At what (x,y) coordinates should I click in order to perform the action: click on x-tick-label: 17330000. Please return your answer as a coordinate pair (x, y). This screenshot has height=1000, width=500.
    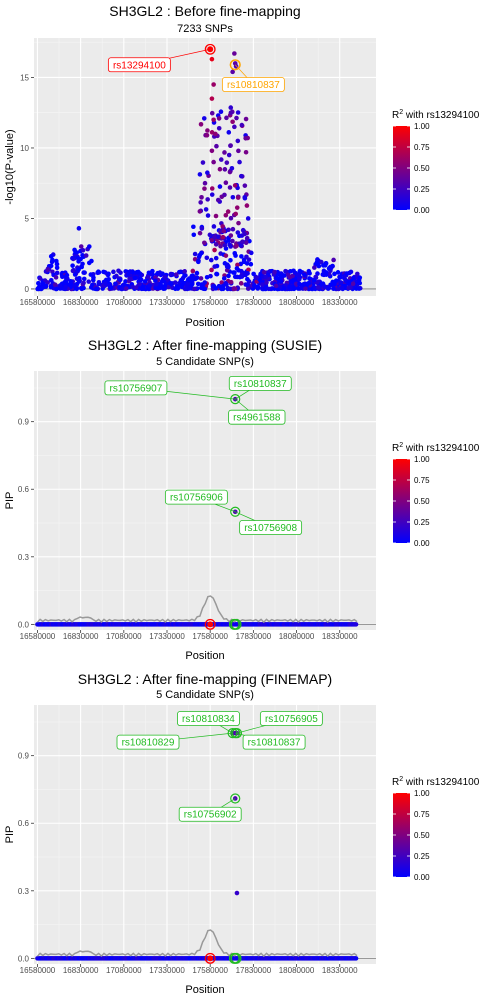
    Looking at the image, I should click on (167, 970).